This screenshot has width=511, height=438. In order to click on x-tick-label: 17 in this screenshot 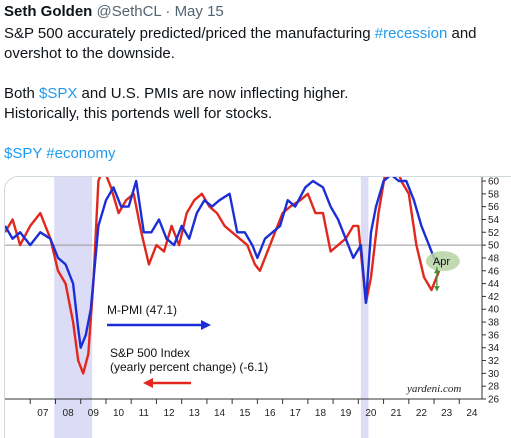, I will do `click(296, 413)`.